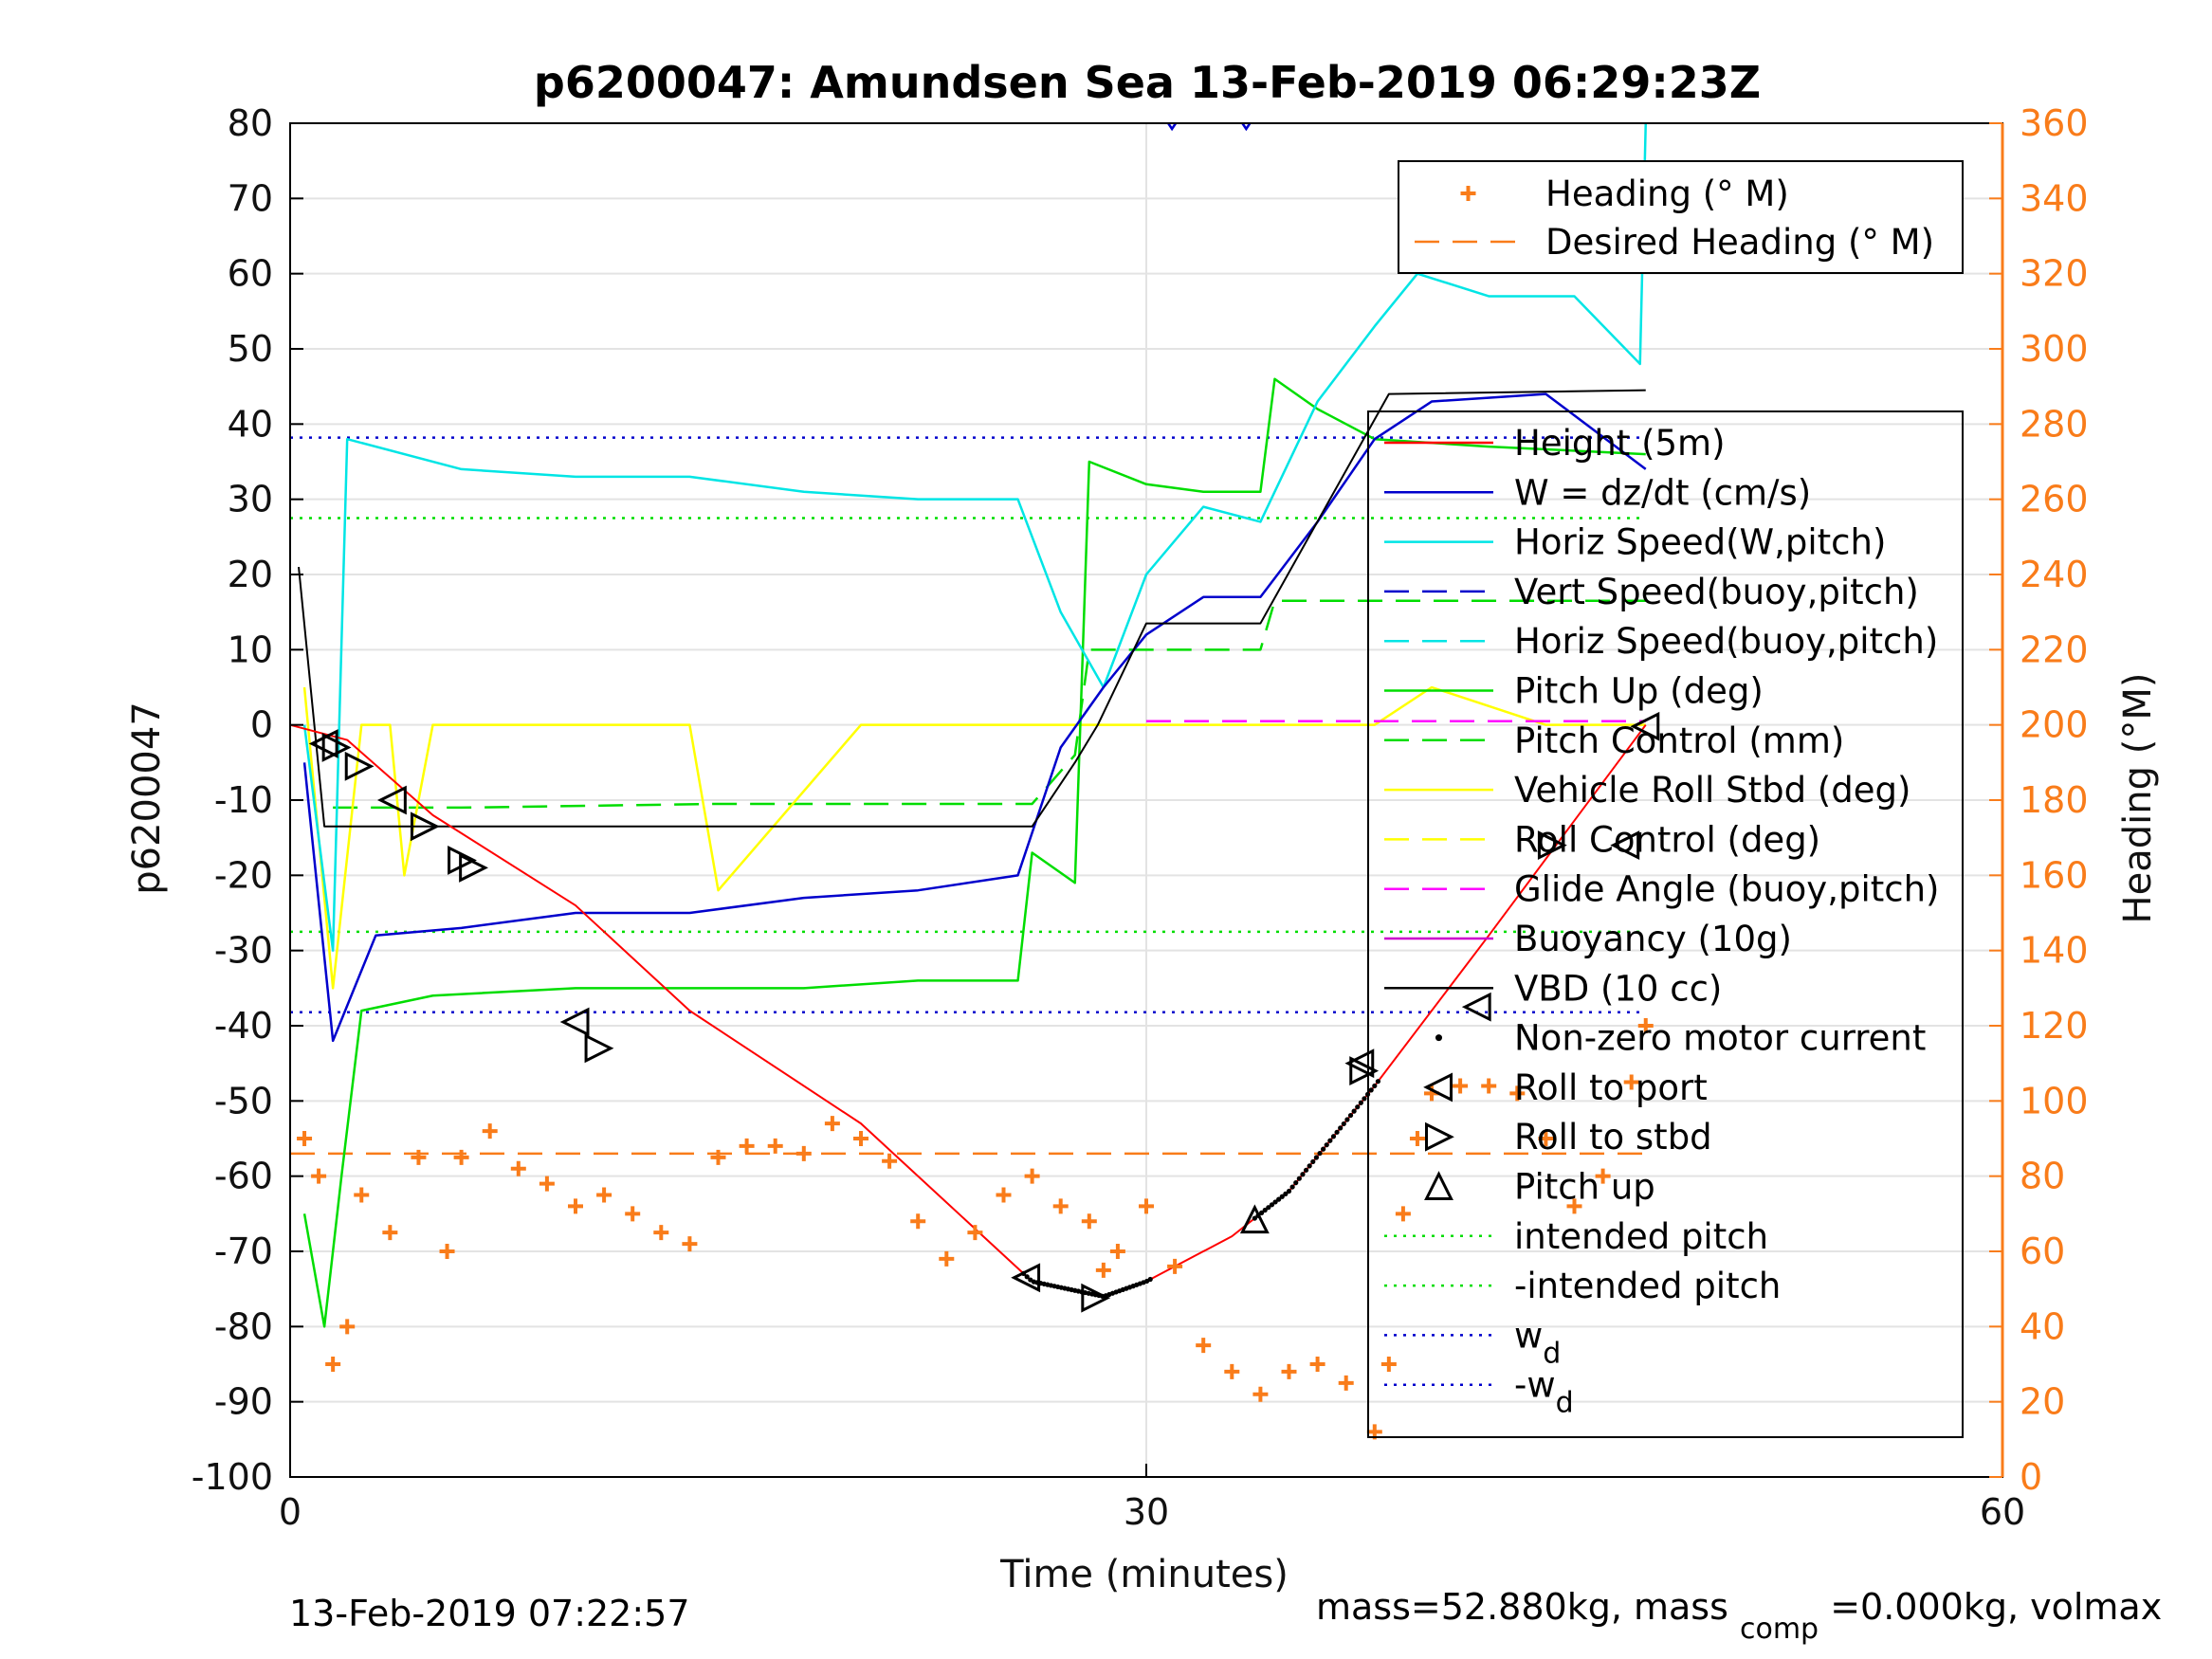 This screenshot has height=1659, width=2212. What do you see at coordinates (1667, 193) in the screenshot?
I see `heading-legend-label: Heading (° M)` at bounding box center [1667, 193].